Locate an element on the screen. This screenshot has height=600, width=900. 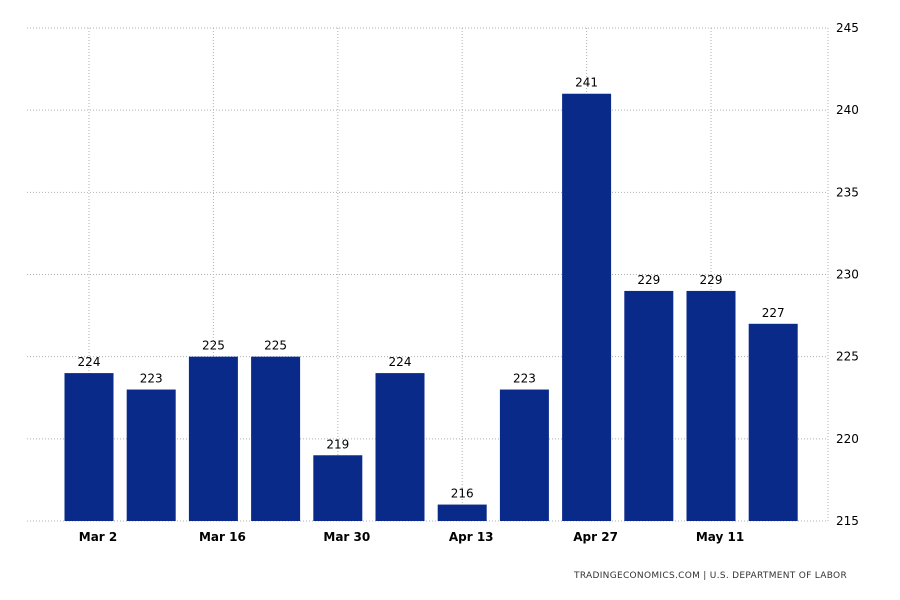
x-tick-label: May 11 is located at coordinates (720, 537).